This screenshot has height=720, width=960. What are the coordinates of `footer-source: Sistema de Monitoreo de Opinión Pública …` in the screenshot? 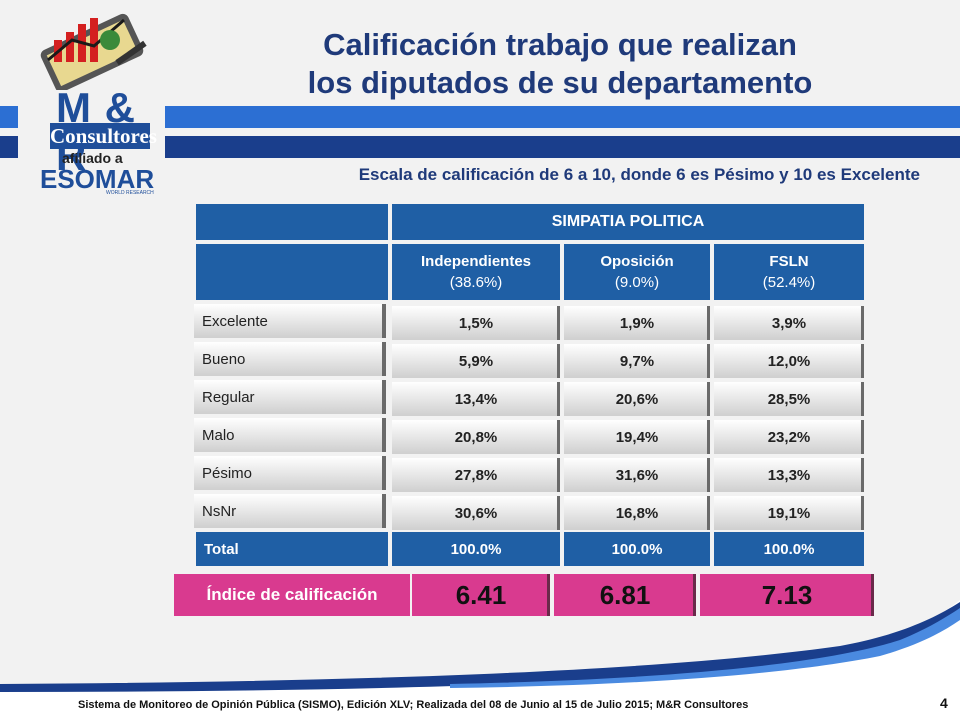 It's located at (413, 705).